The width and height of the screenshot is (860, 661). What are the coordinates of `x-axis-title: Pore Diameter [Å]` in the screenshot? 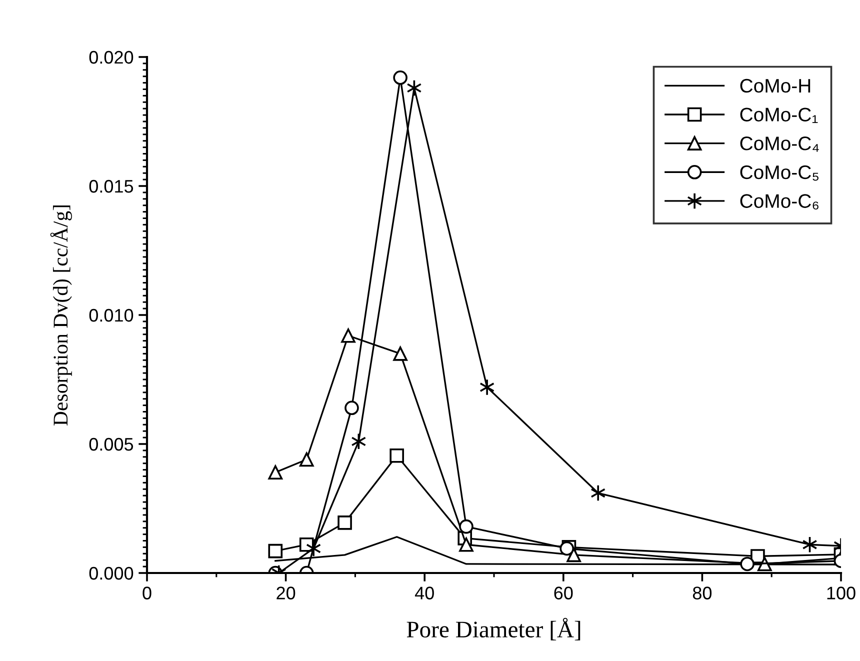 It's located at (493, 629).